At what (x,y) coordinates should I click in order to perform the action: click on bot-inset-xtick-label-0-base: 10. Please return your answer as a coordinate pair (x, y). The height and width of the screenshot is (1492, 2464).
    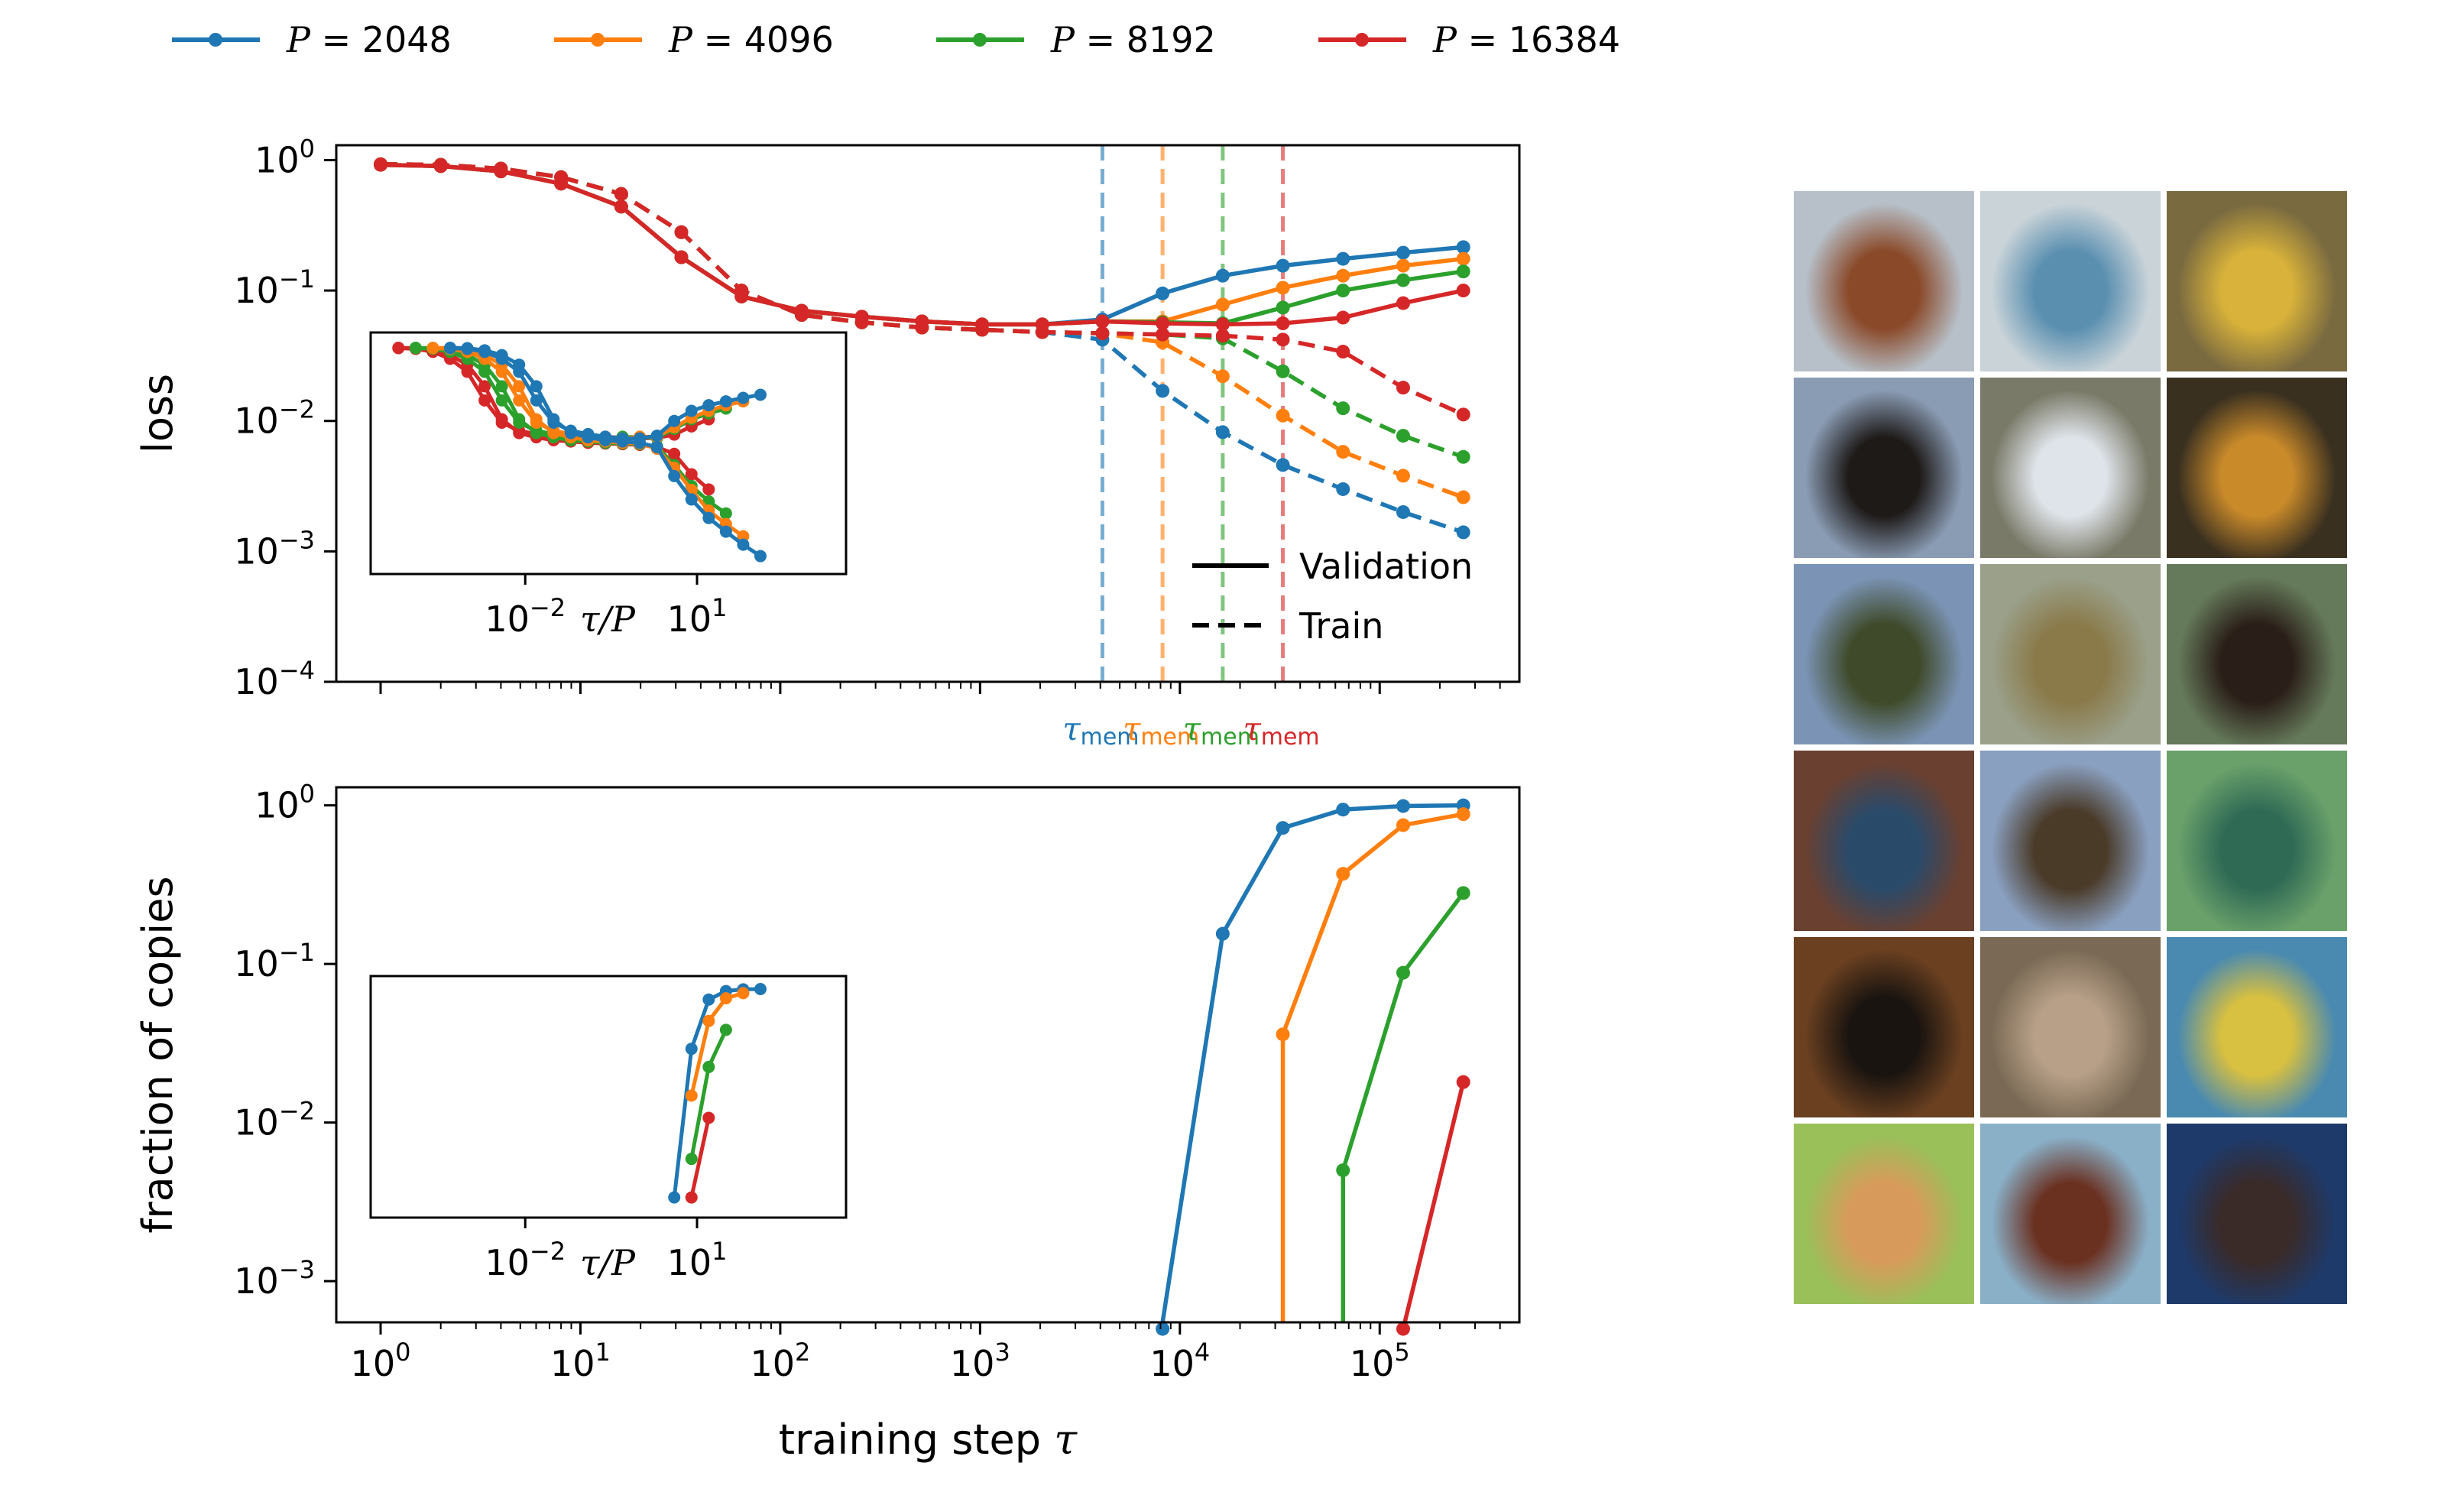
    Looking at the image, I should click on (508, 1262).